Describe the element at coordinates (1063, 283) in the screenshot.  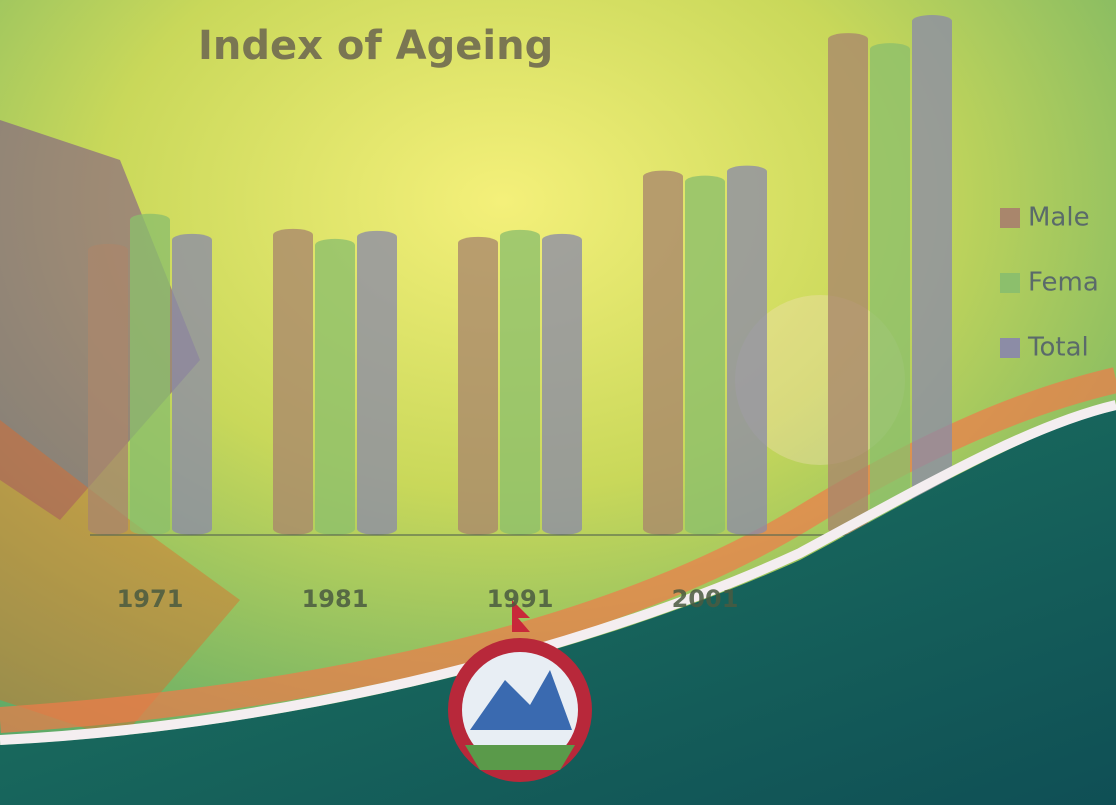
I see `legend-label: Fema` at that location.